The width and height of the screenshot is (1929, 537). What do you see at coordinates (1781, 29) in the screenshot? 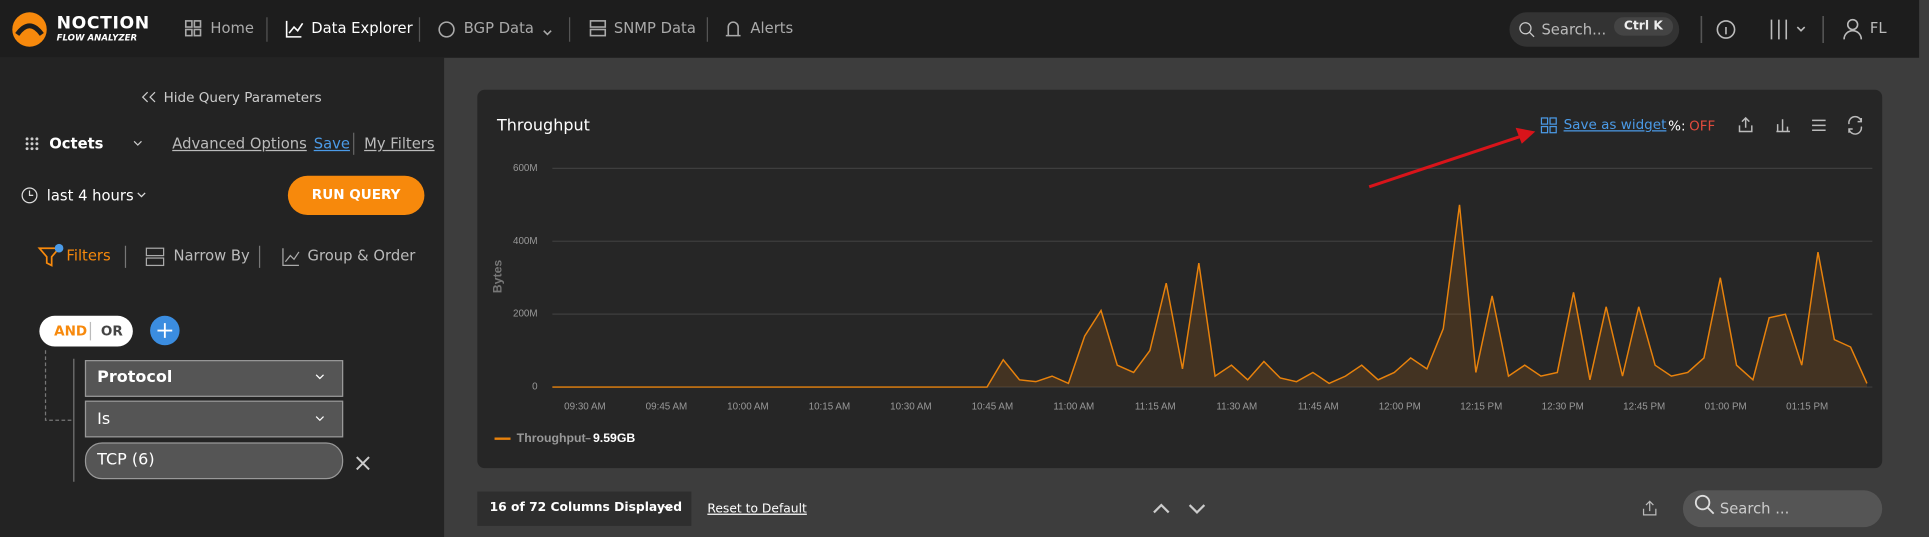
I see `nav-right-icons` at bounding box center [1781, 29].